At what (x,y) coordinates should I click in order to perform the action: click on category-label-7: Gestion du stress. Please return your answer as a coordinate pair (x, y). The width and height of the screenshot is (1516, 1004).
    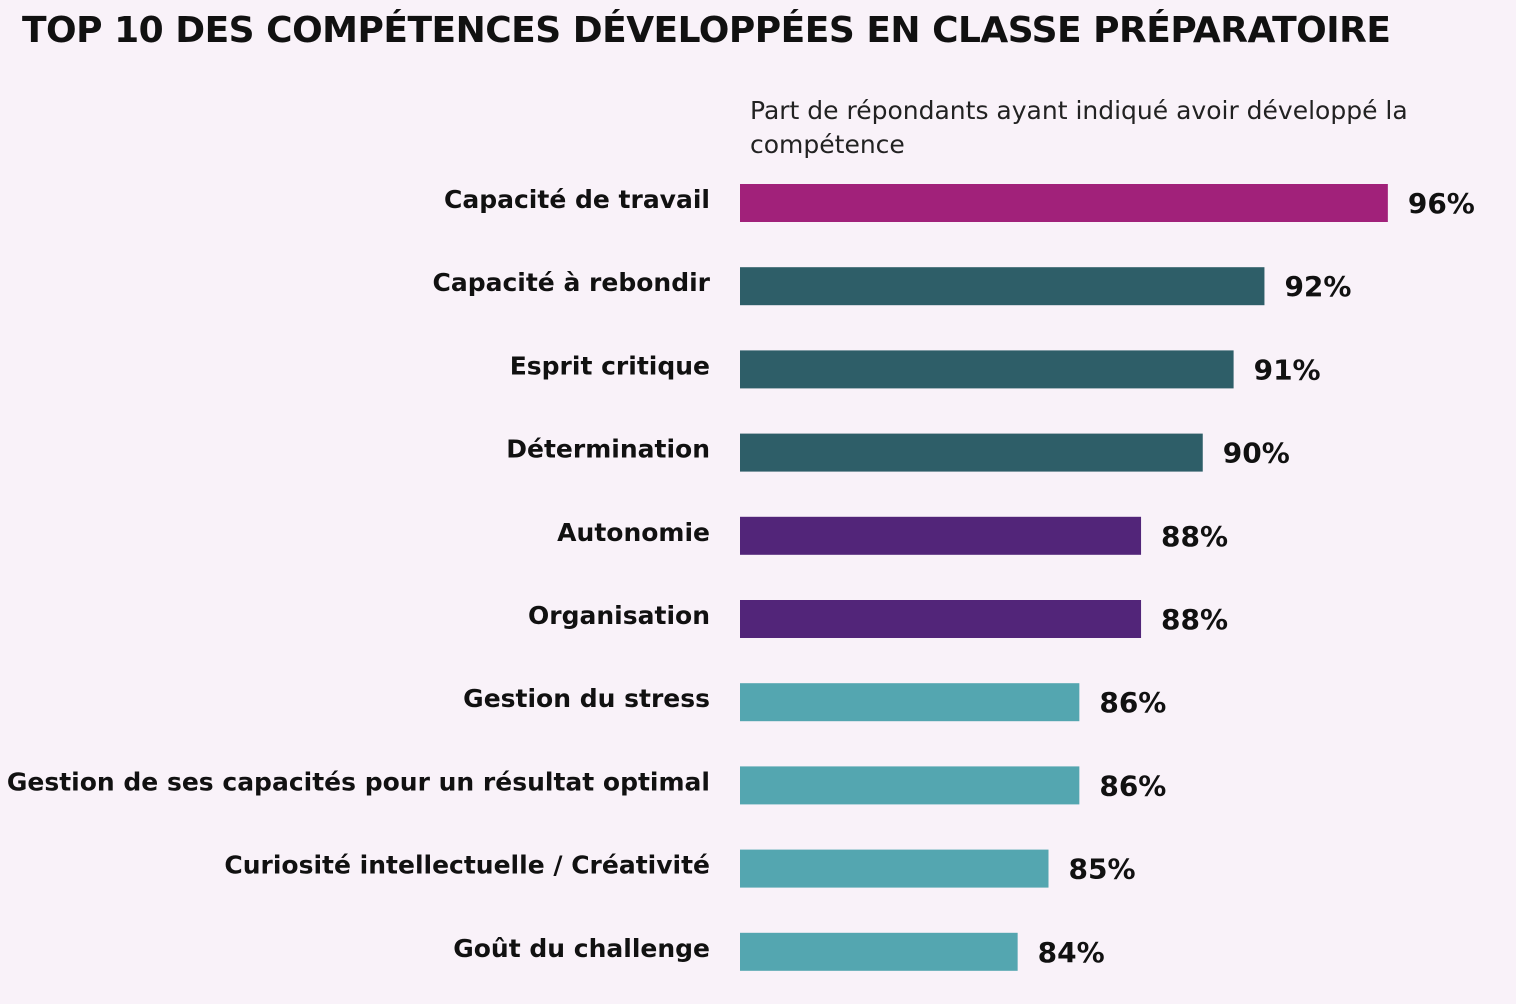
    Looking at the image, I should click on (586, 698).